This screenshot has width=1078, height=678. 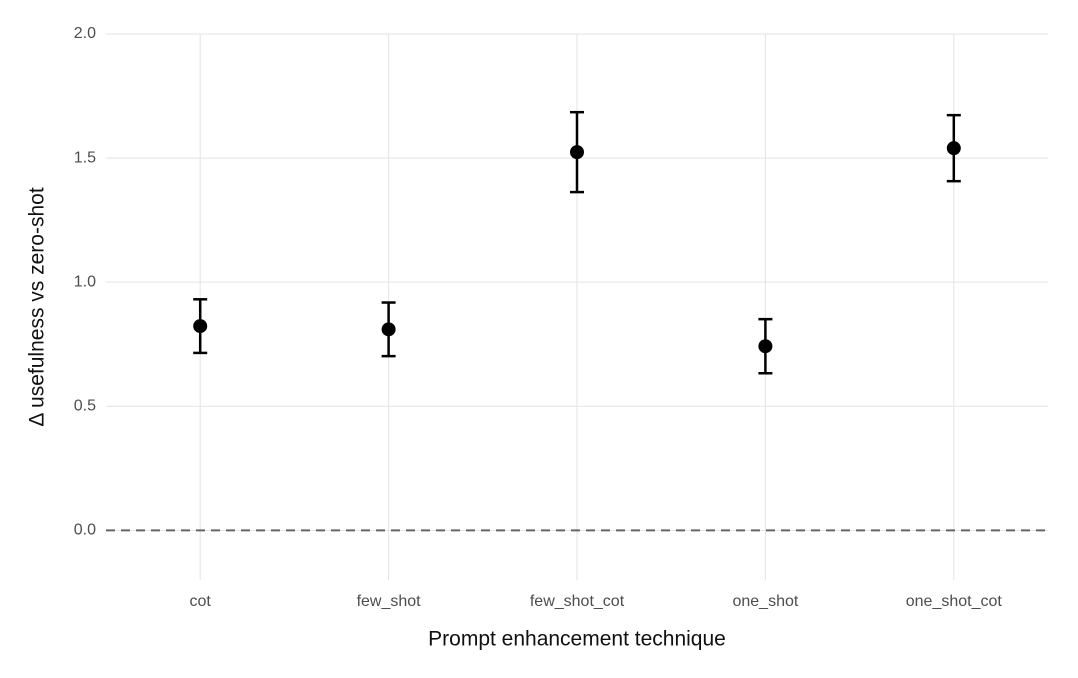 I want to click on y-tick-label: 1.0, so click(x=85, y=281).